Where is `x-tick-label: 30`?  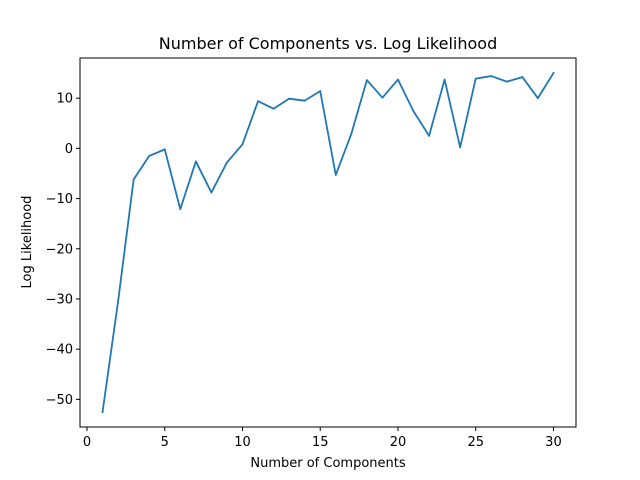 x-tick-label: 30 is located at coordinates (553, 442).